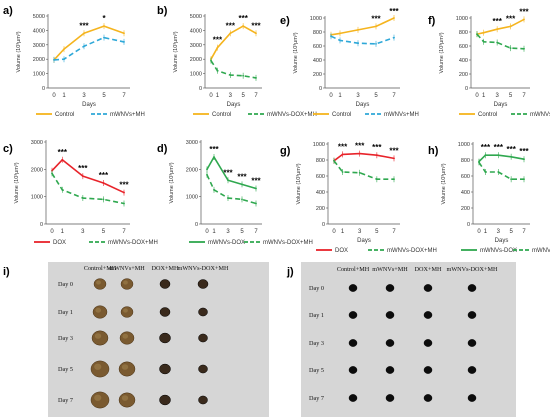 The image size is (550, 417). Describe the element at coordinates (317, 33) in the screenshot. I see `y-tick-label: 800` at that location.